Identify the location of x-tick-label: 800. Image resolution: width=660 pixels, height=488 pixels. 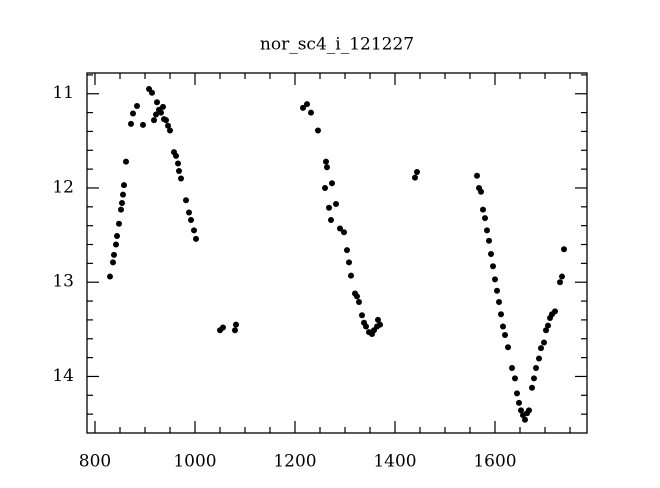
(95, 462).